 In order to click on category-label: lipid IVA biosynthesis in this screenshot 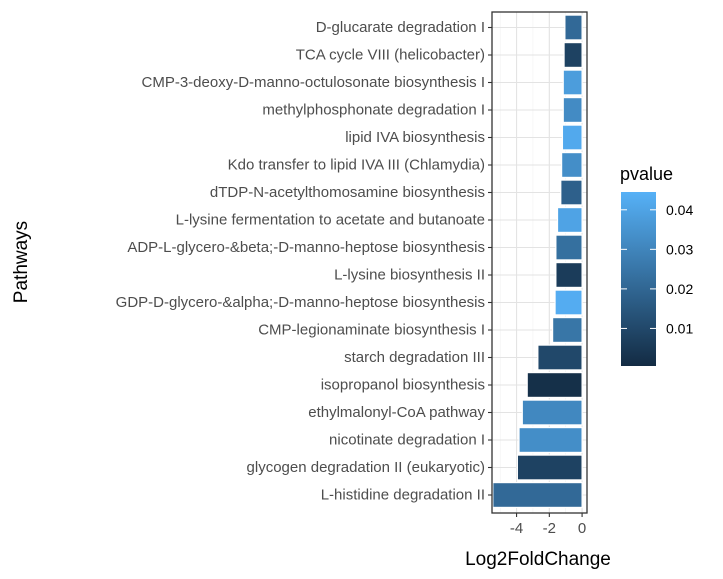, I will do `click(415, 137)`.